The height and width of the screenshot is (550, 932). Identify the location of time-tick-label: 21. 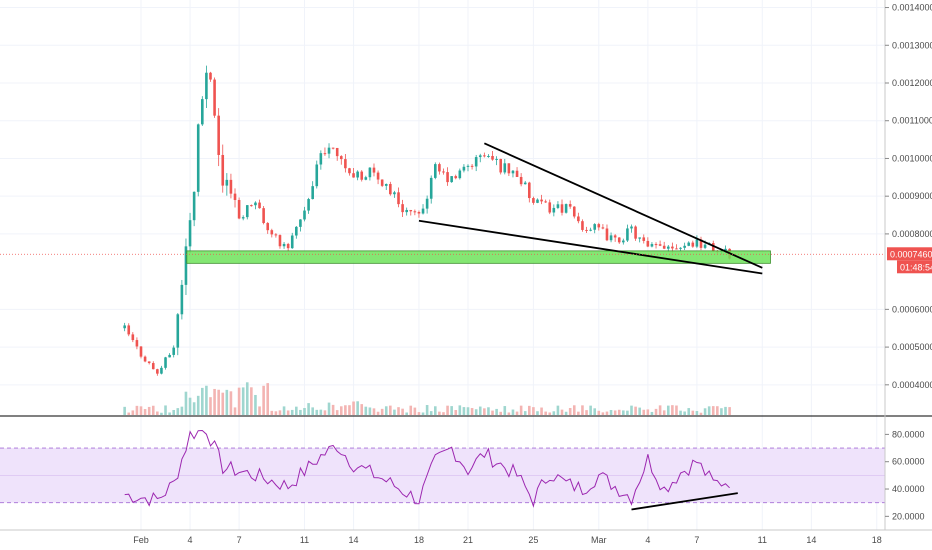
(468, 540).